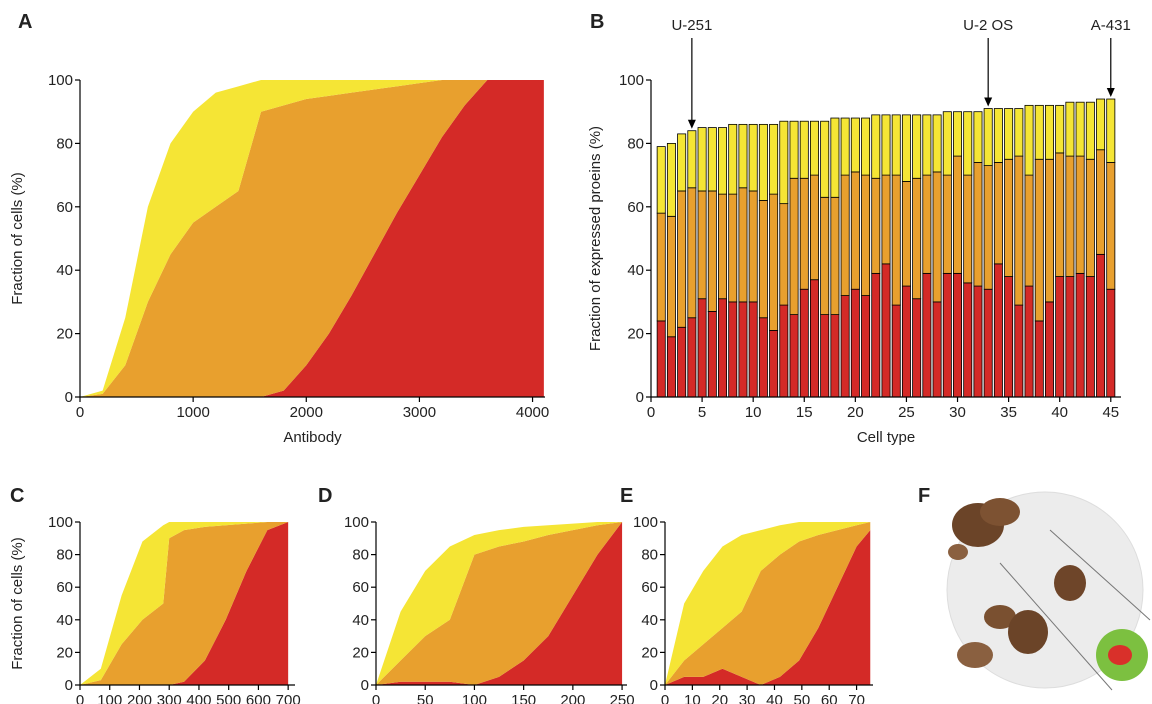 The image size is (1152, 704). Describe the element at coordinates (804, 412) in the screenshot. I see `x-tick-label: 15` at that location.